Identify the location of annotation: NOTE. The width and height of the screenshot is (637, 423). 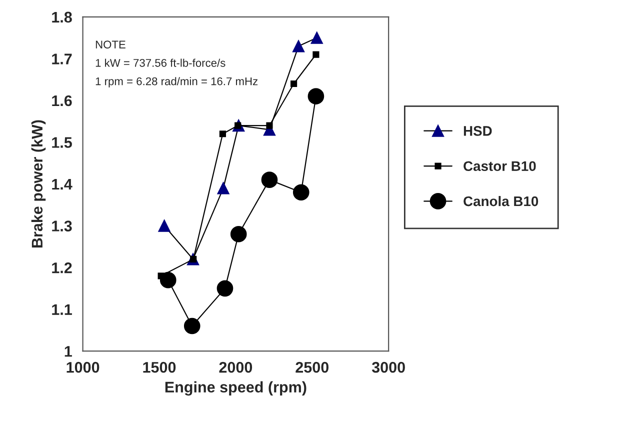
(111, 44).